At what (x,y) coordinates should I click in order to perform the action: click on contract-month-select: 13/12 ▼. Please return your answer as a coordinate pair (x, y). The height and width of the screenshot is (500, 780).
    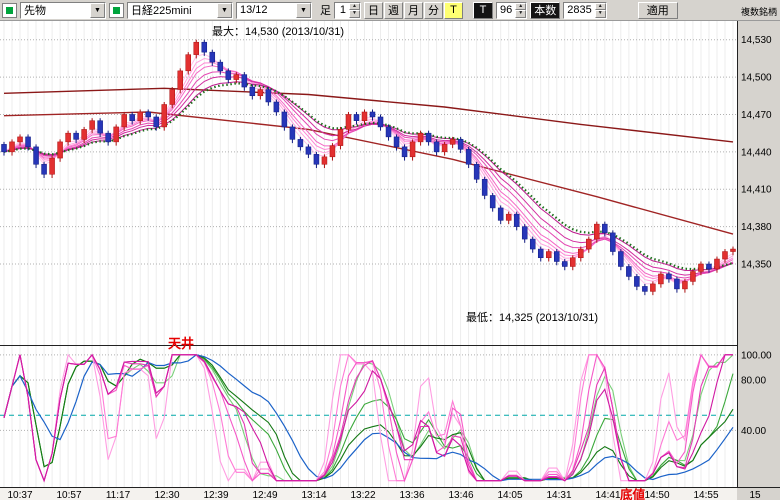
    Looking at the image, I should click on (274, 10).